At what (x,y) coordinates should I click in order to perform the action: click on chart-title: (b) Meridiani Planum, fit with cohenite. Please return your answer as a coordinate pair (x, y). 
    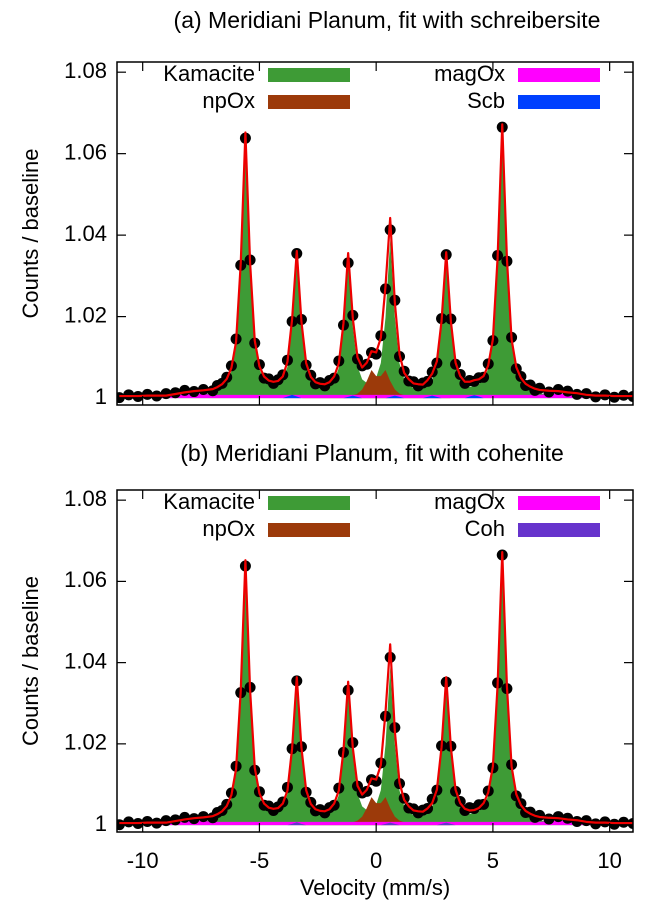
    Looking at the image, I should click on (372, 453).